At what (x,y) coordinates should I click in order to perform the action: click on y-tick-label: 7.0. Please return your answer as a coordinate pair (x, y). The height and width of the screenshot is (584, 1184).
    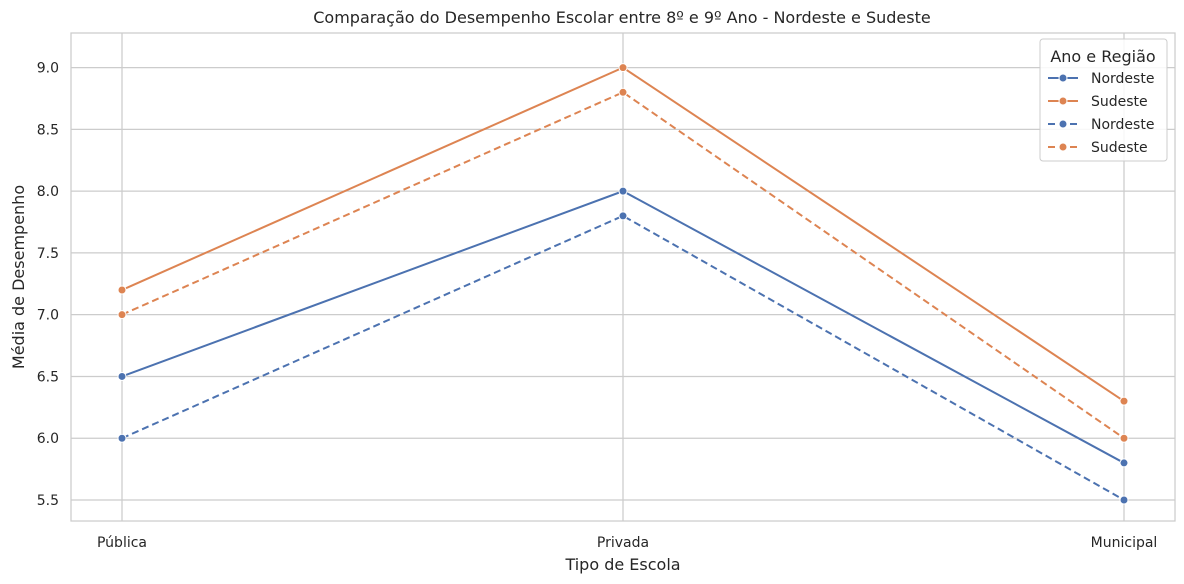
    Looking at the image, I should click on (48, 316).